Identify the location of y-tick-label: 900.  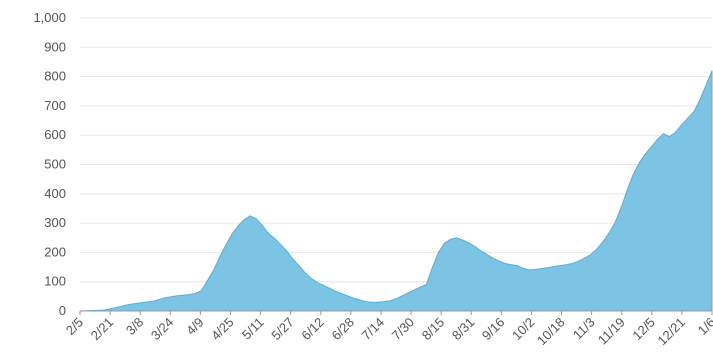
(55, 46).